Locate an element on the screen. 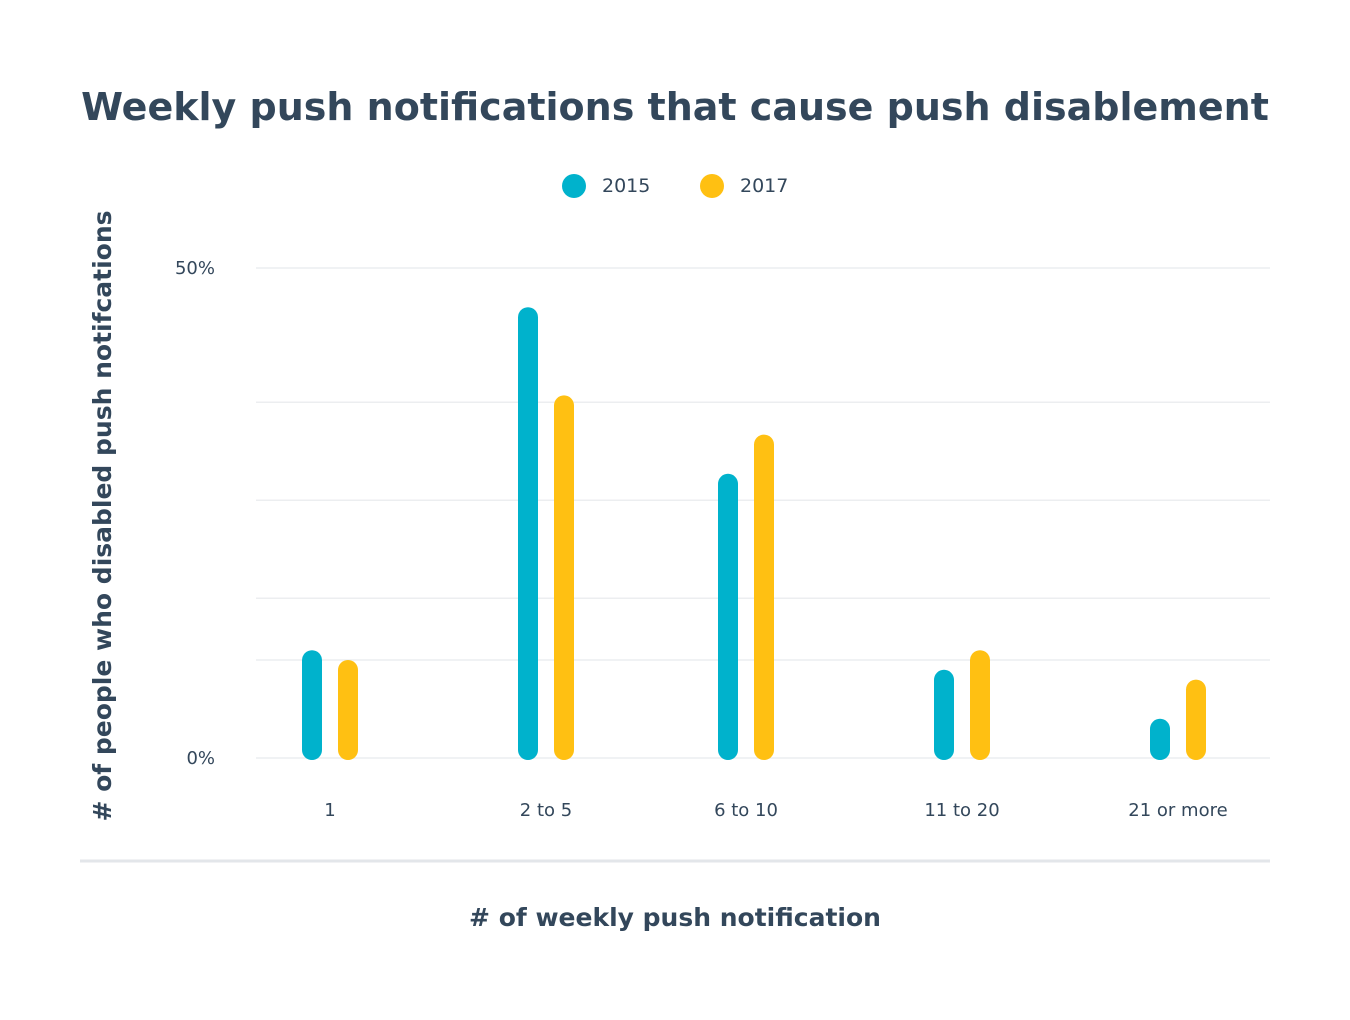 The width and height of the screenshot is (1350, 1020). legend-label-2015: 2015 is located at coordinates (626, 186).